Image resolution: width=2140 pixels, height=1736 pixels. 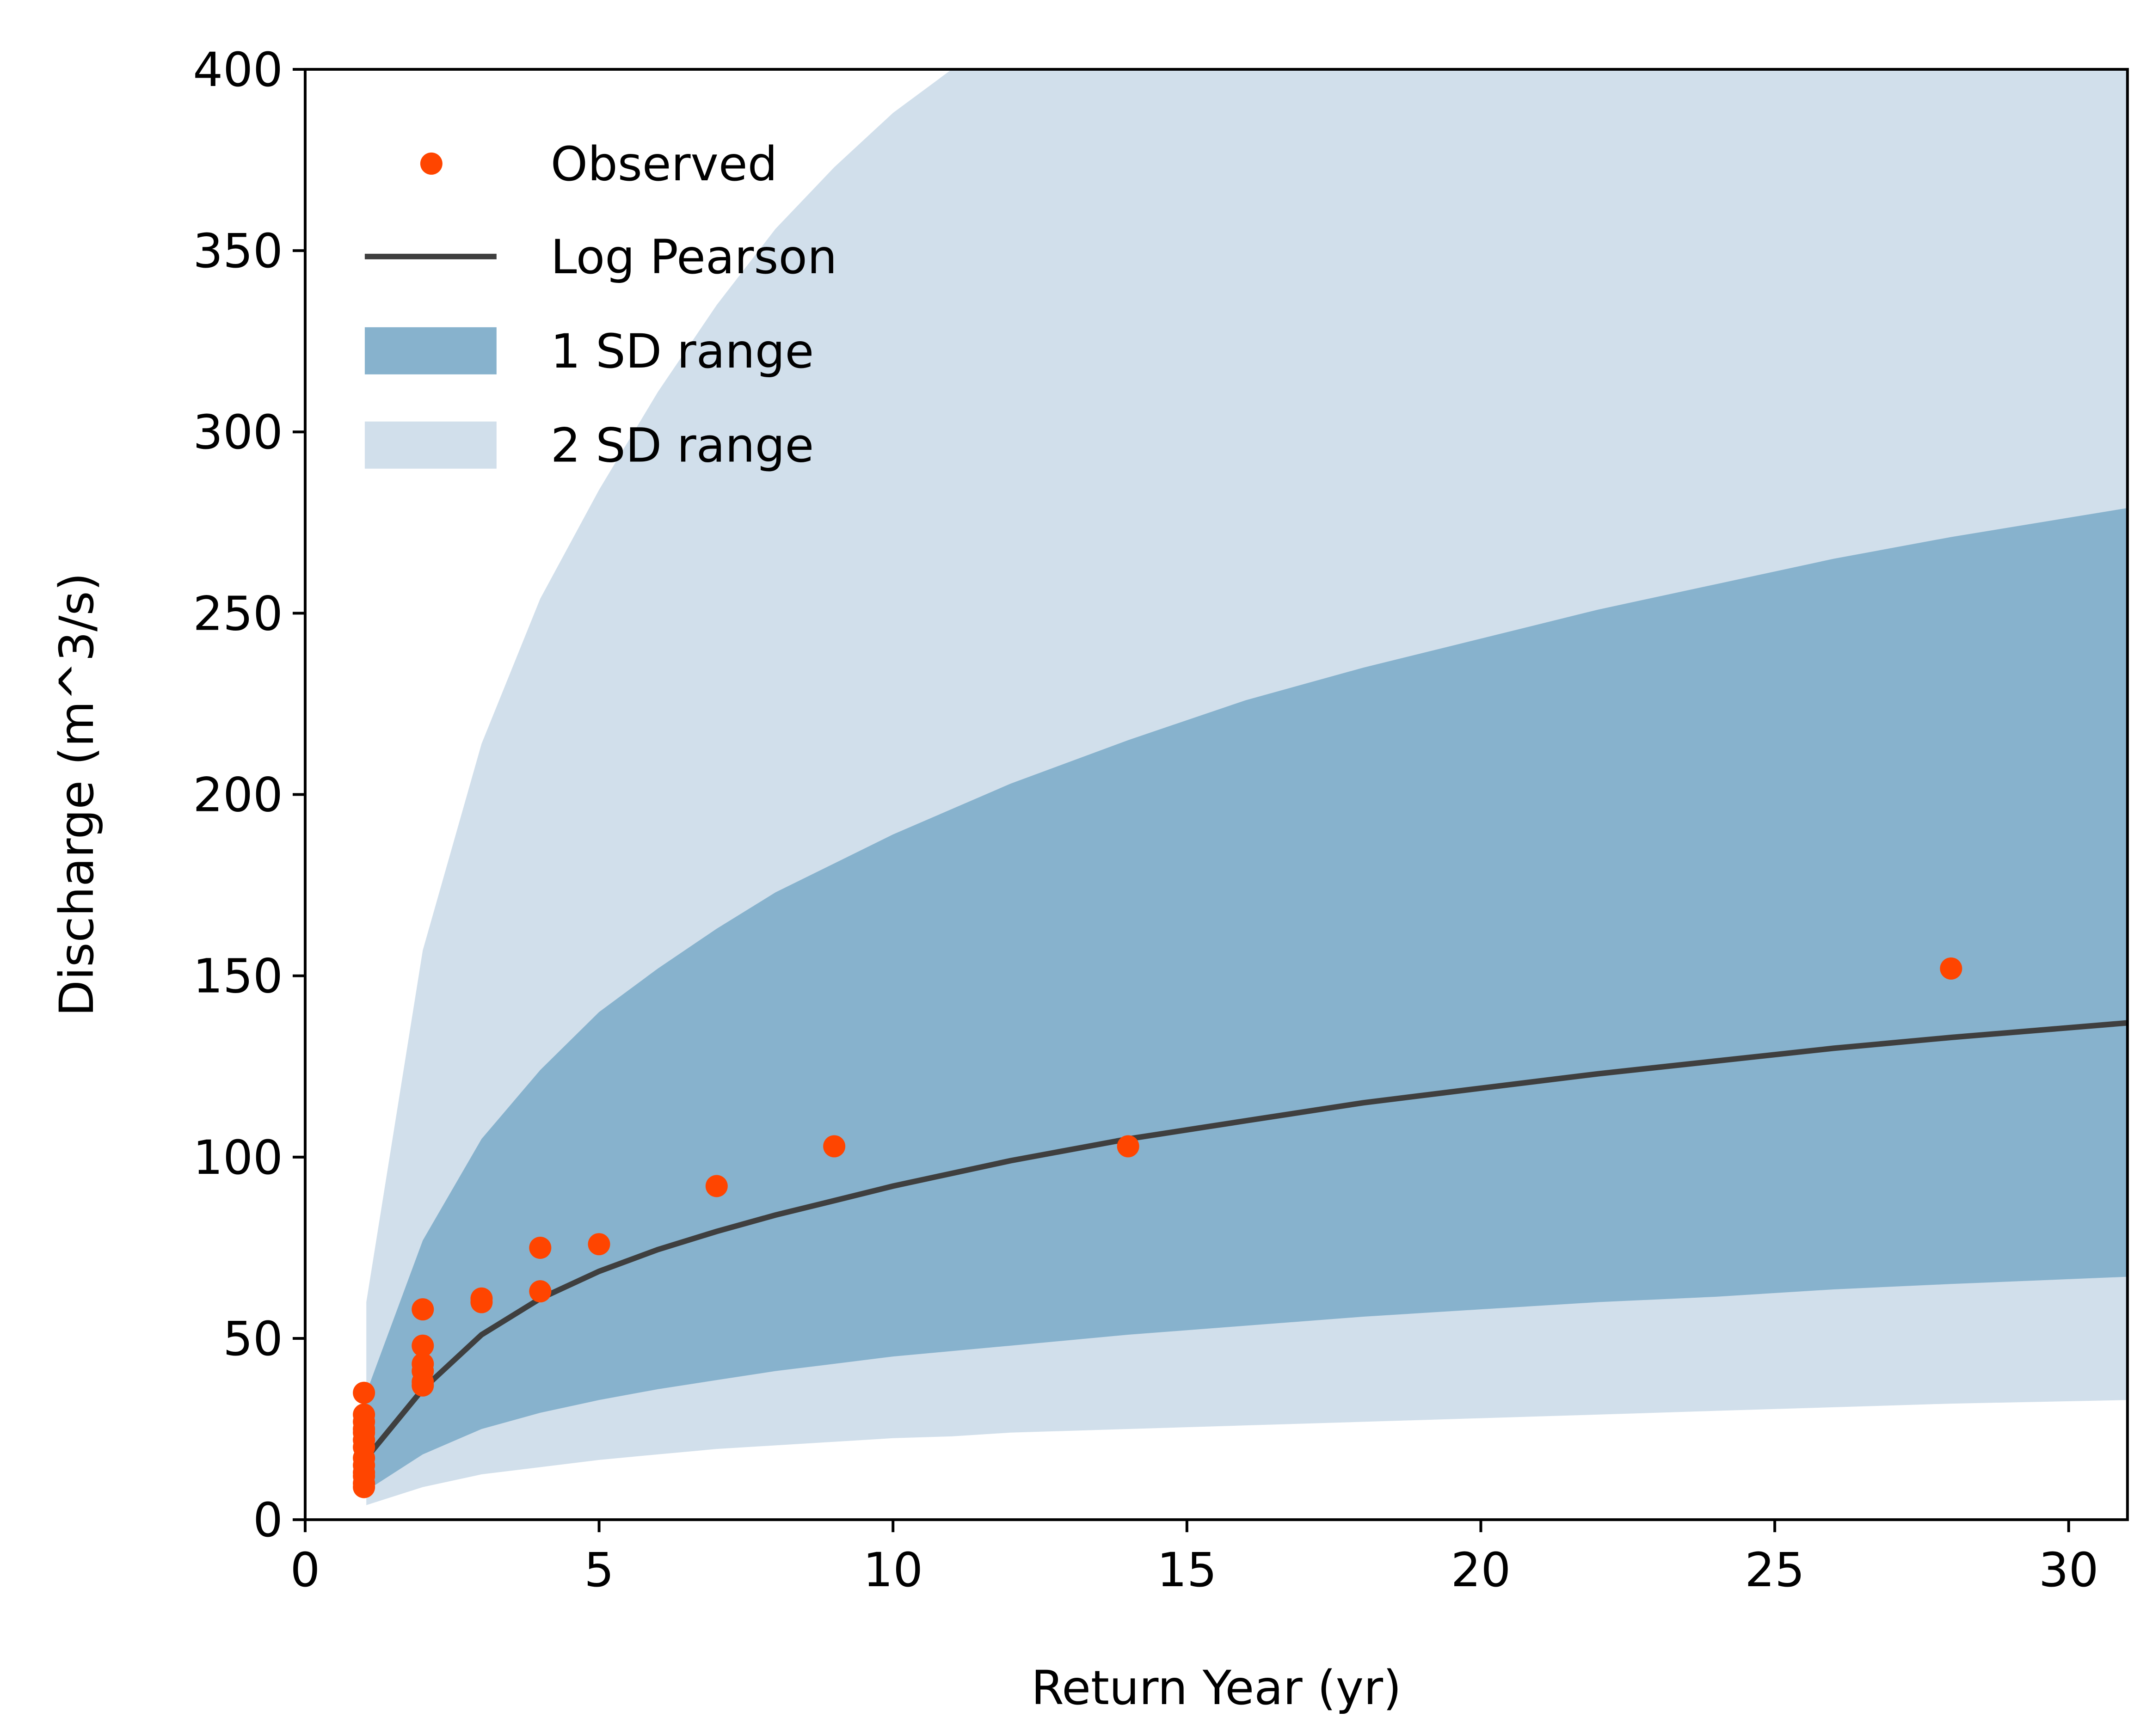 I want to click on y-tick-label: 150, so click(x=238, y=976).